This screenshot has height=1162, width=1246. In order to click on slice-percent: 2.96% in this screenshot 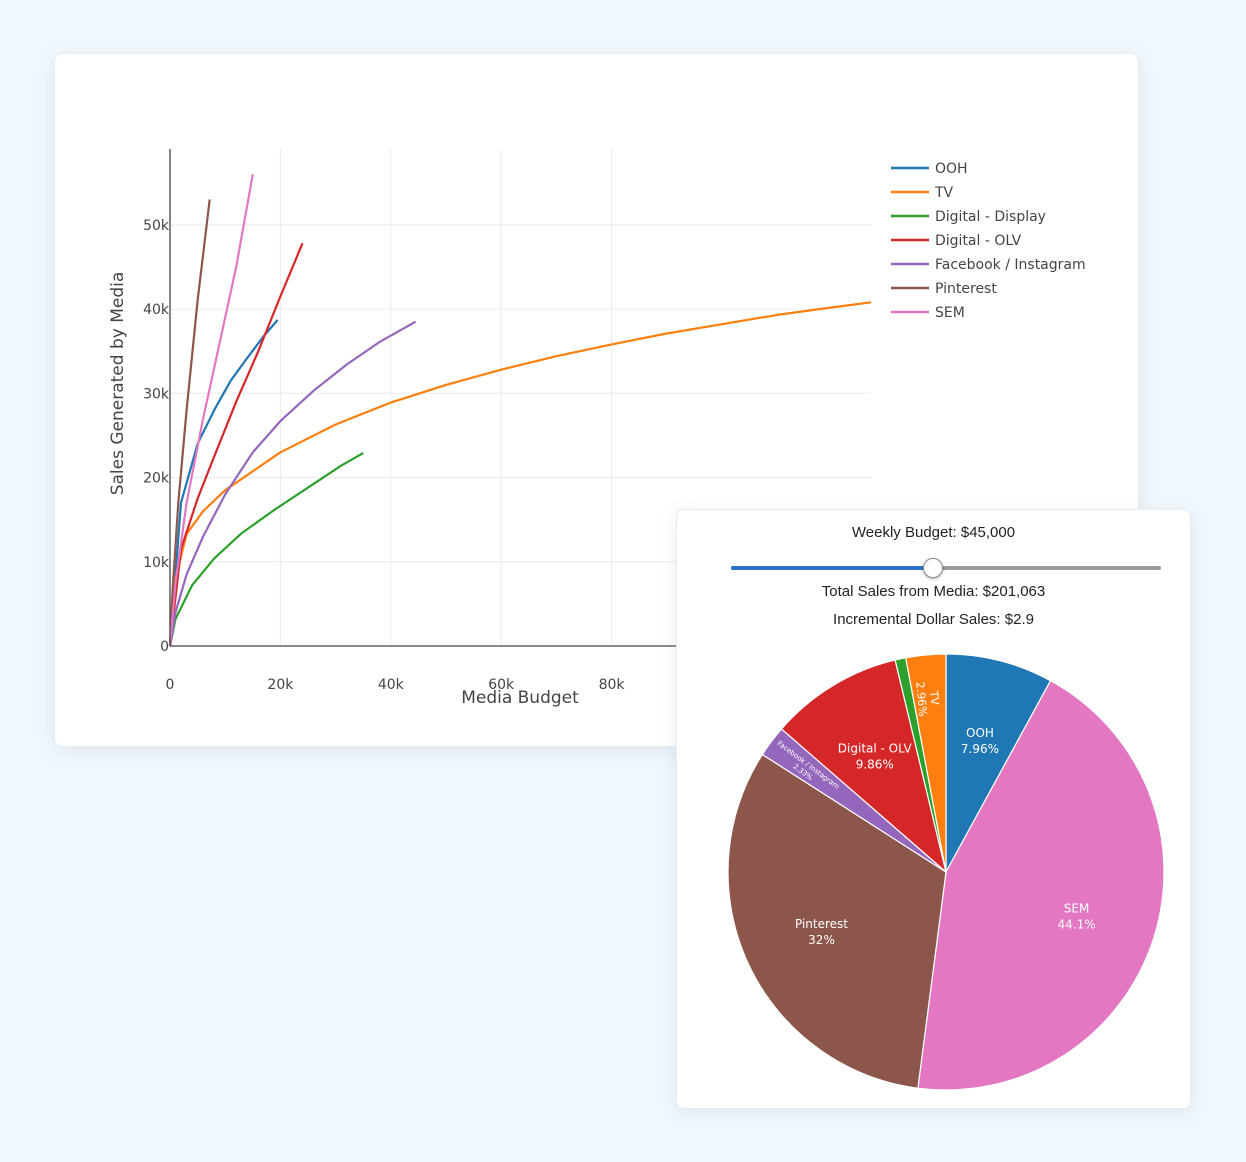, I will do `click(921, 699)`.